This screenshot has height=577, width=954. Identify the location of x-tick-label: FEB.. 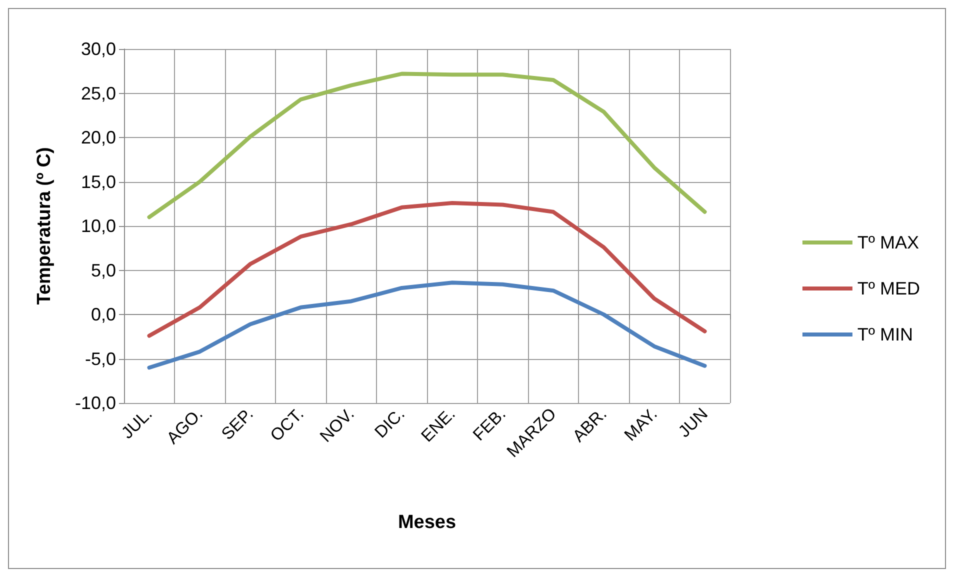
(489, 424).